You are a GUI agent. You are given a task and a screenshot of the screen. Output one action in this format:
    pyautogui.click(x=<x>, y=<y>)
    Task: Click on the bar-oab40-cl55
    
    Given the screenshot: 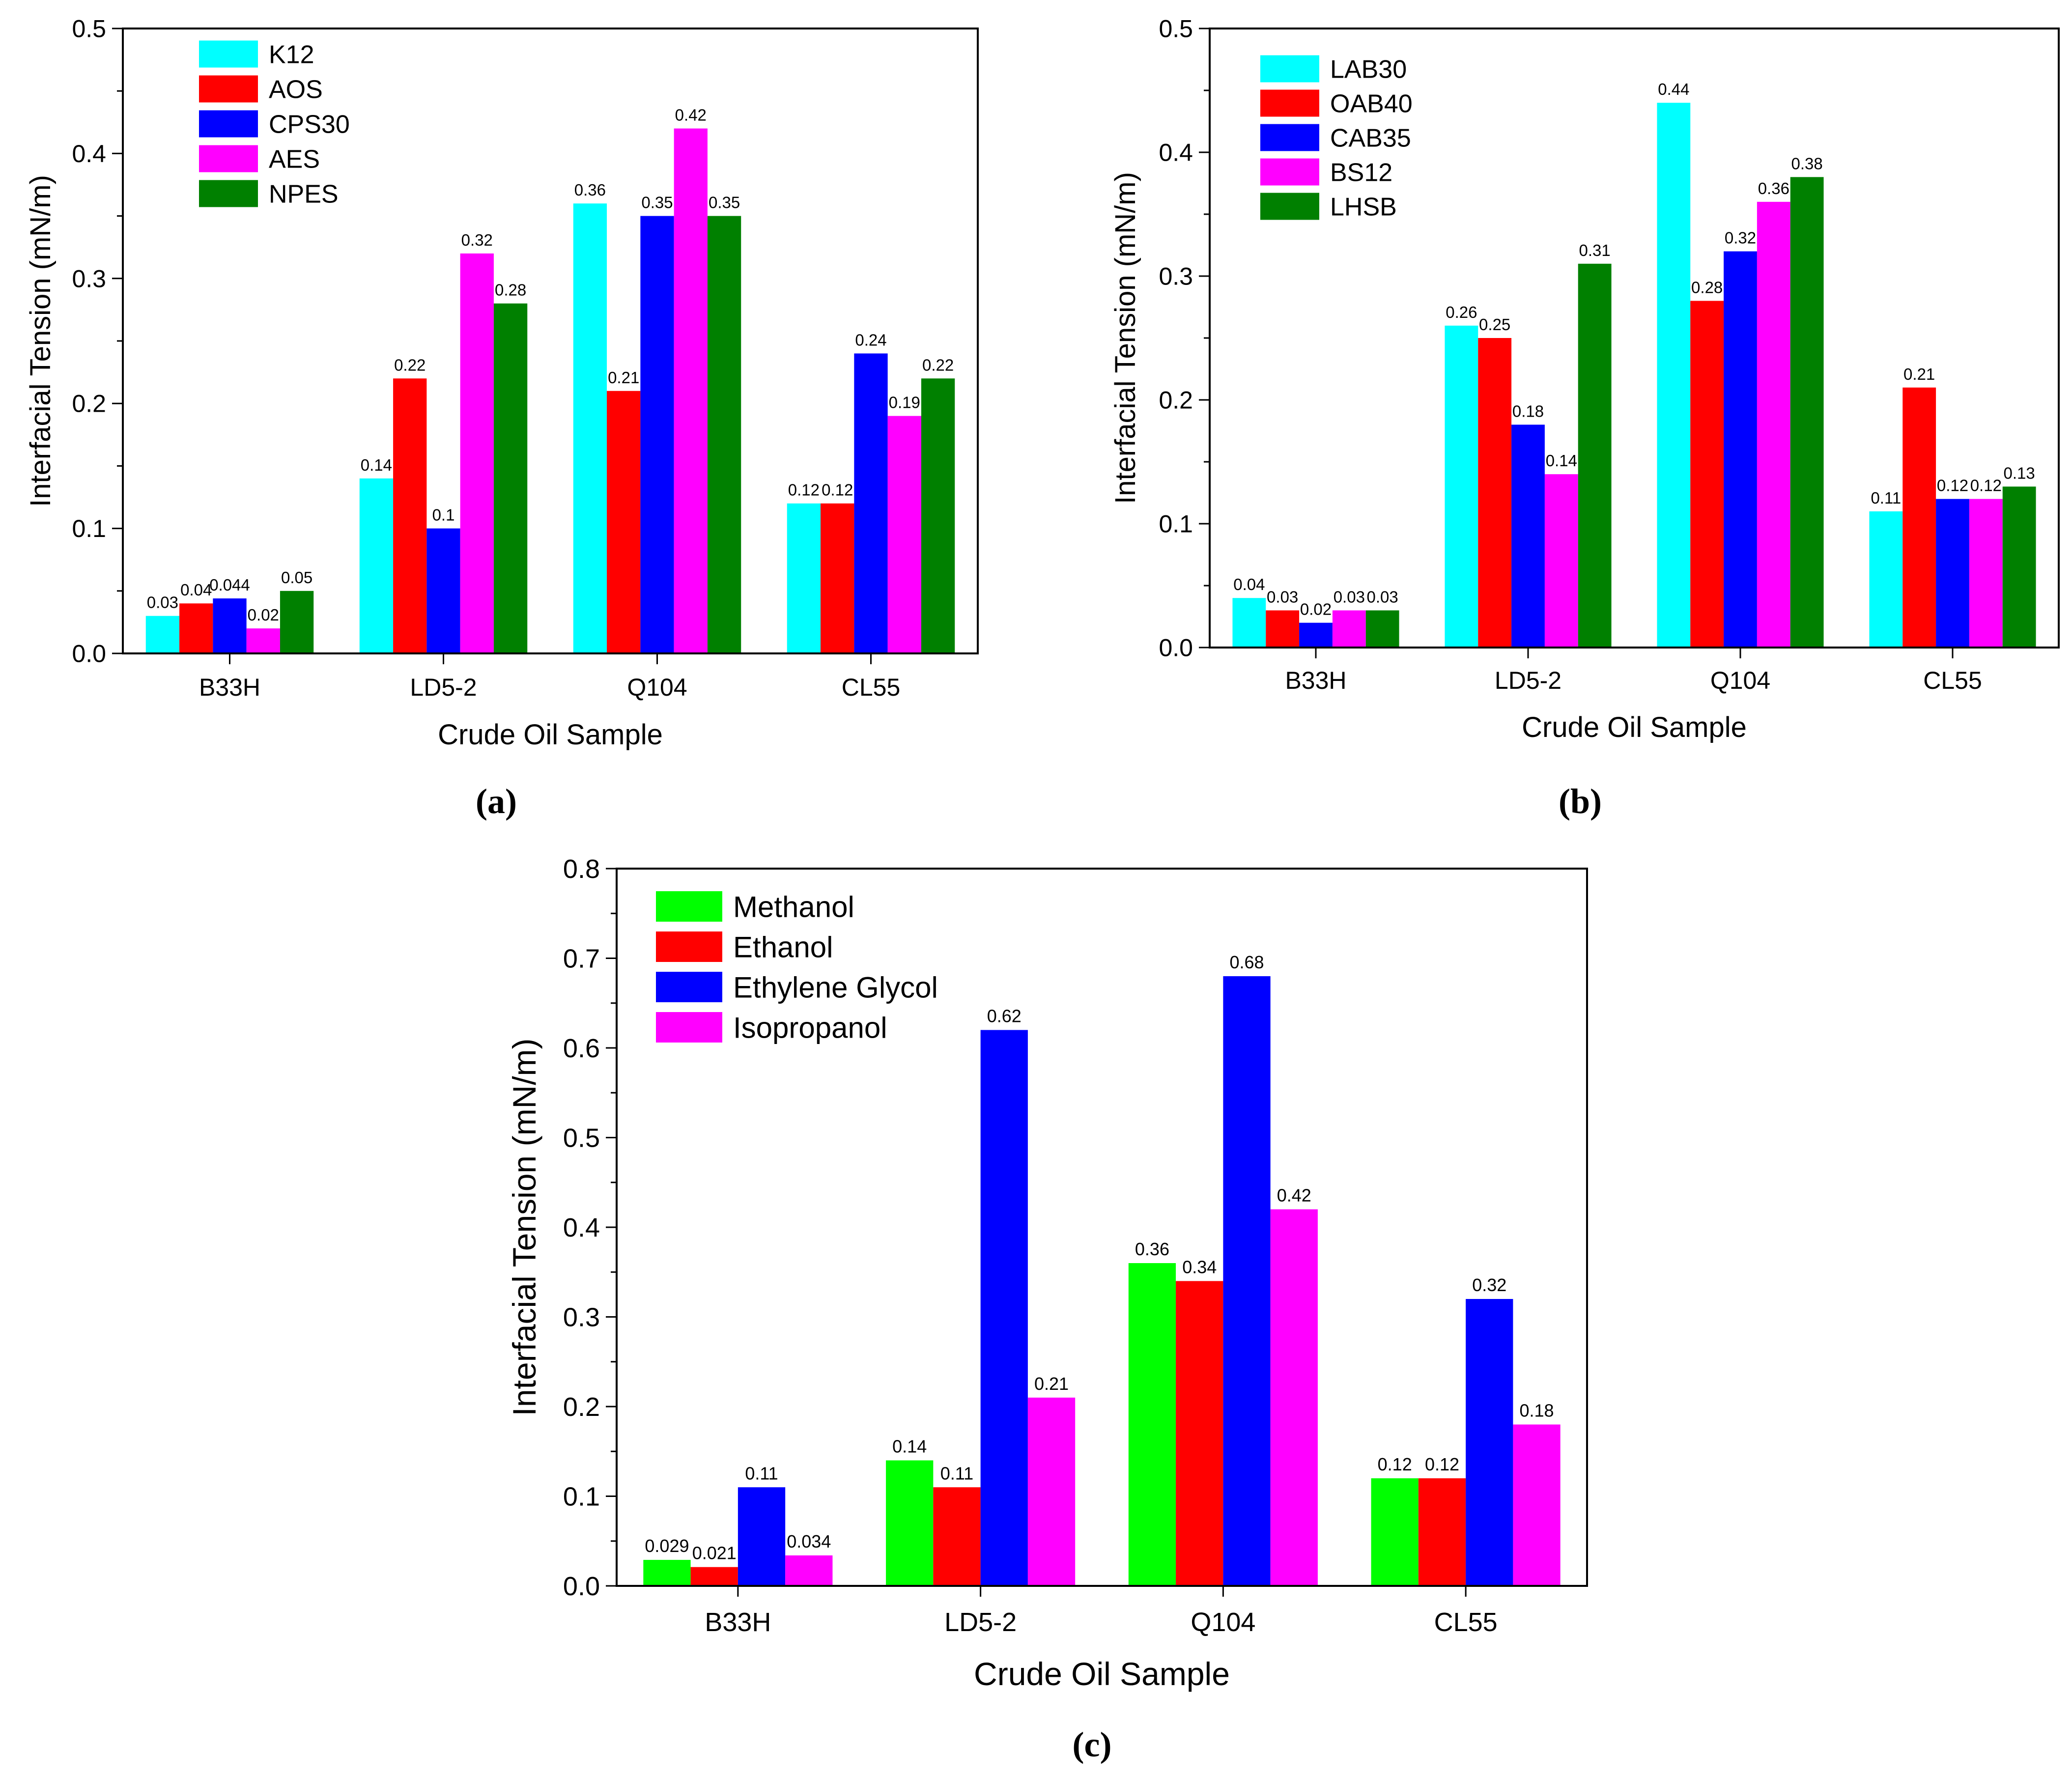 What is the action you would take?
    pyautogui.click(x=1919, y=517)
    